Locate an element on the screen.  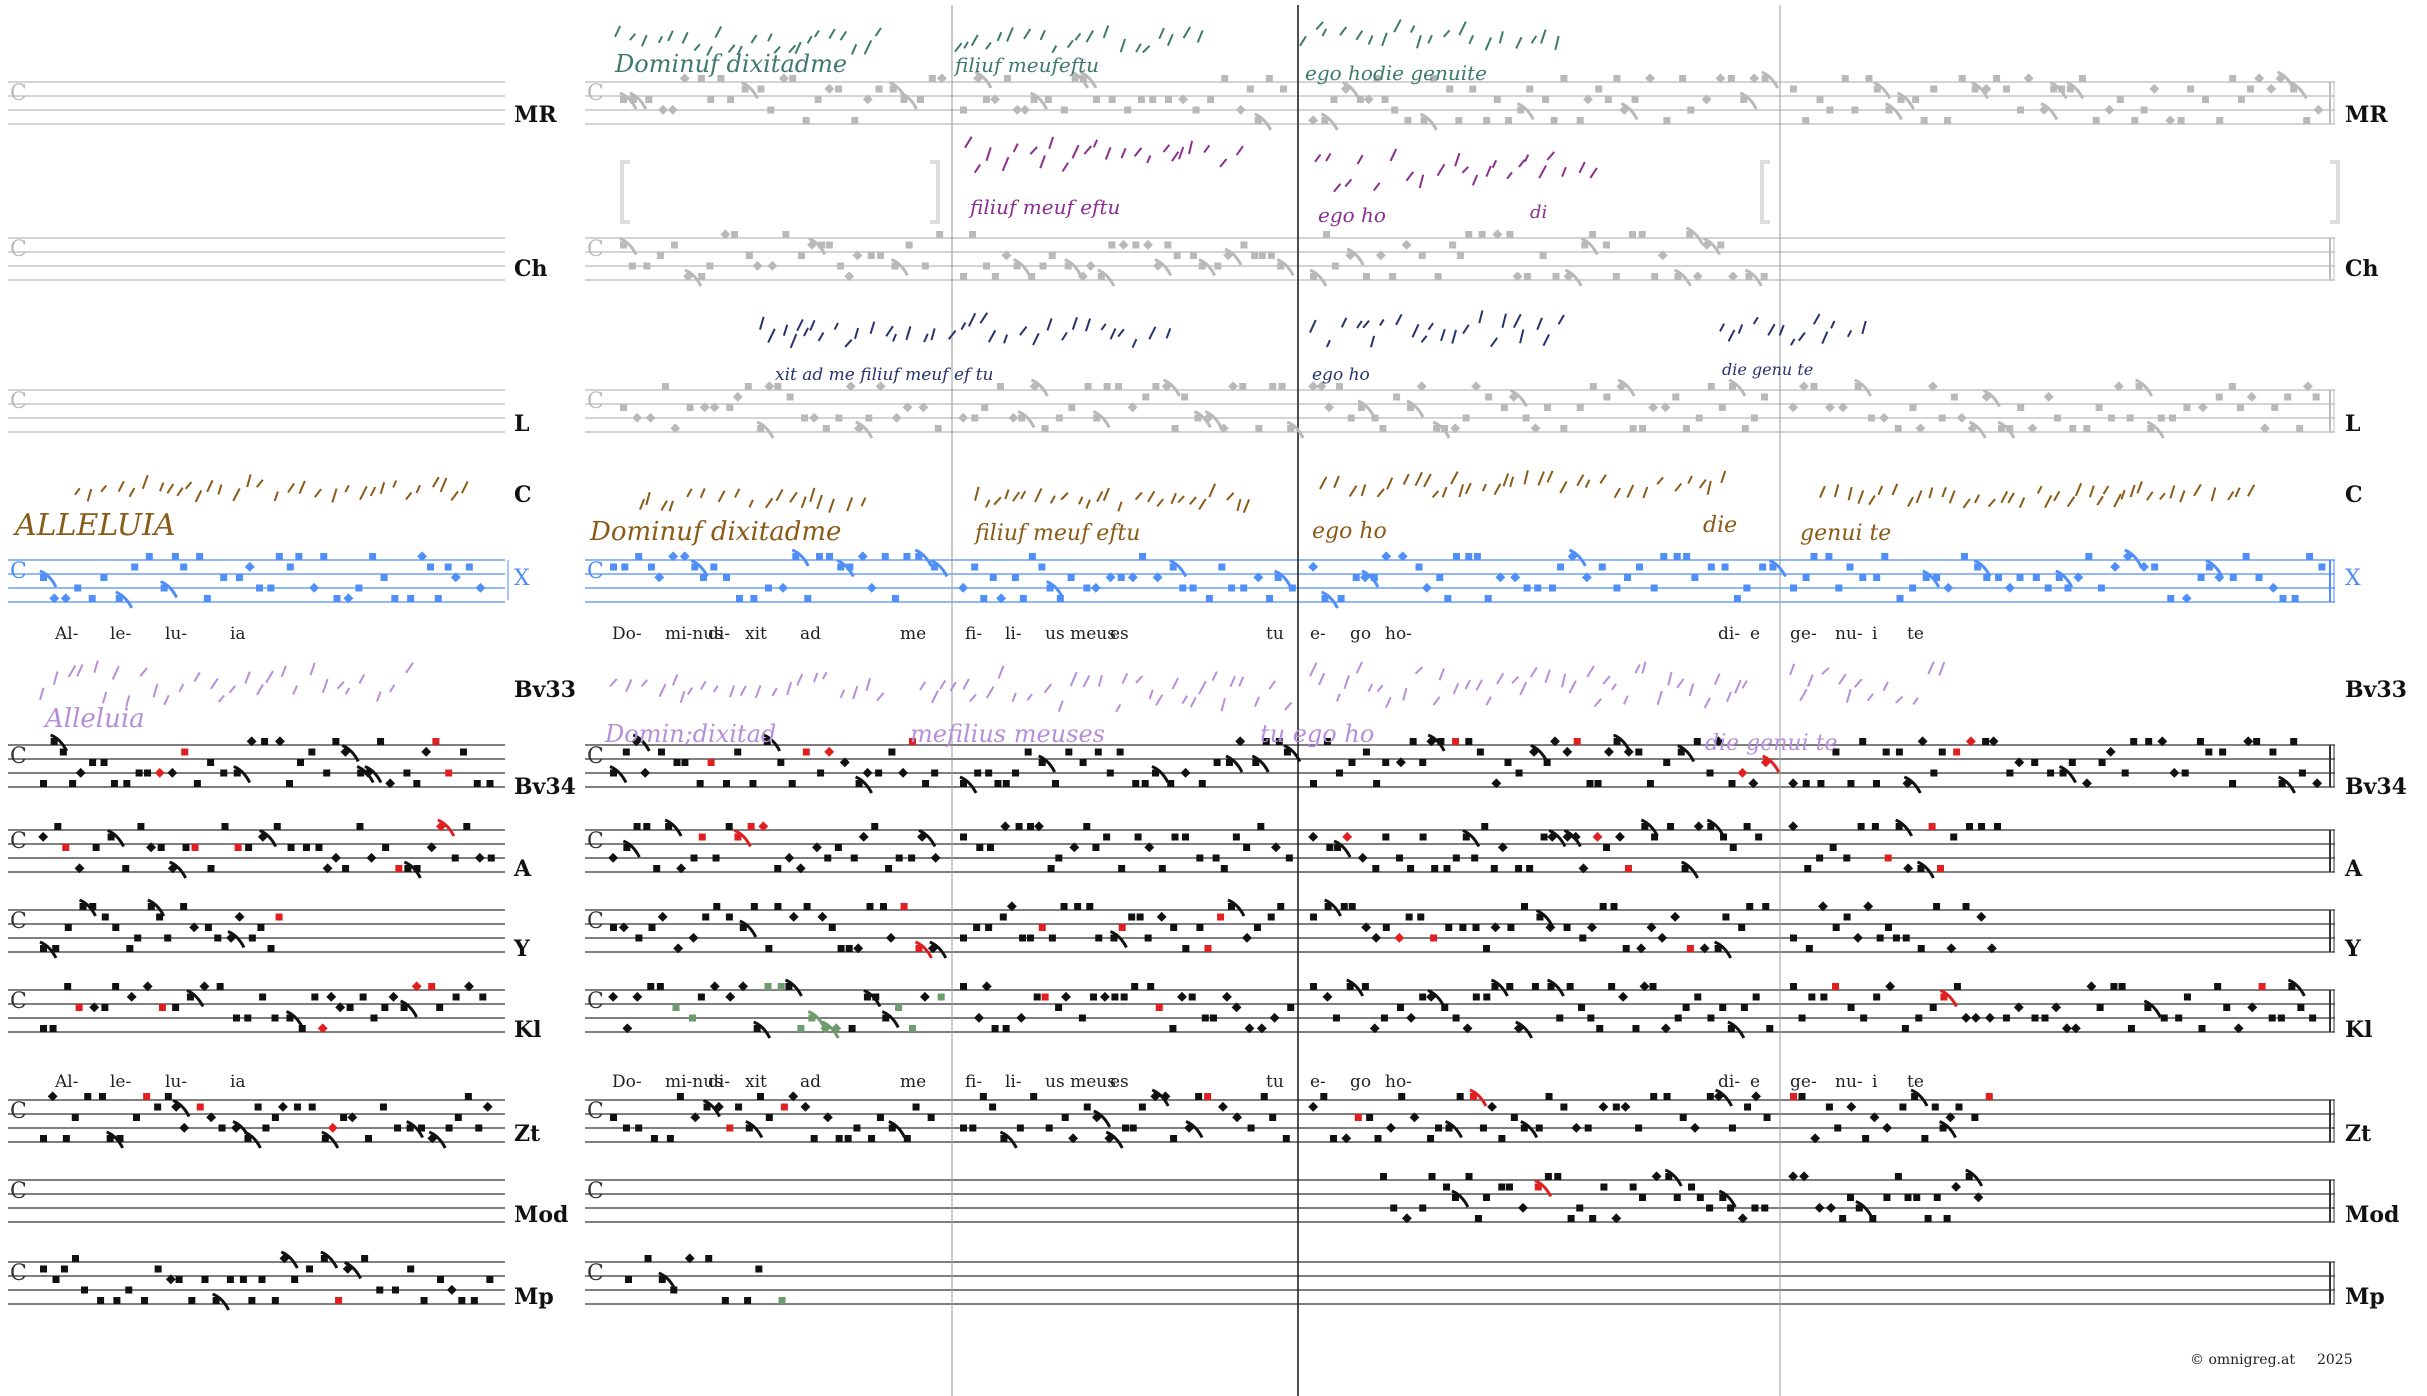
l-text: ego ho is located at coordinates (1341, 375).